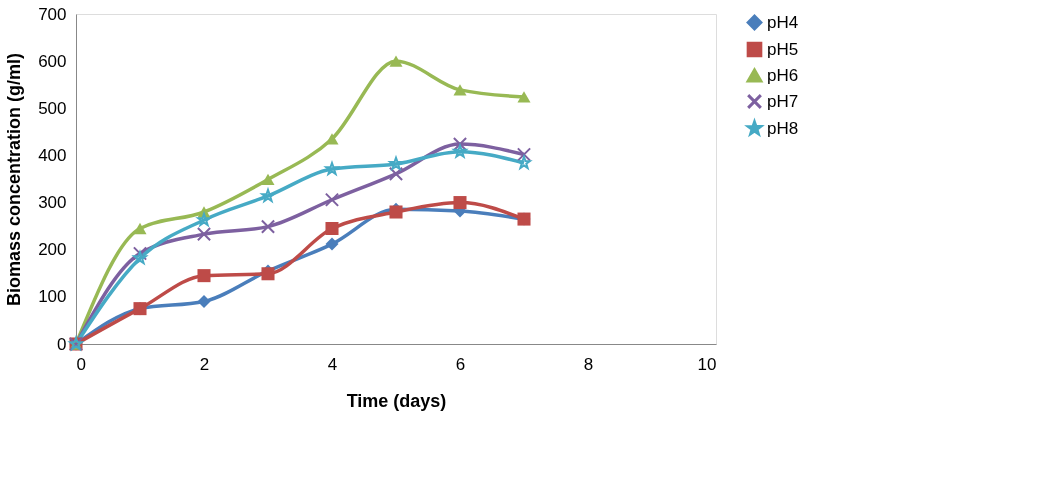  Describe the element at coordinates (204, 364) in the screenshot. I see `x-tick-label: 2` at that location.